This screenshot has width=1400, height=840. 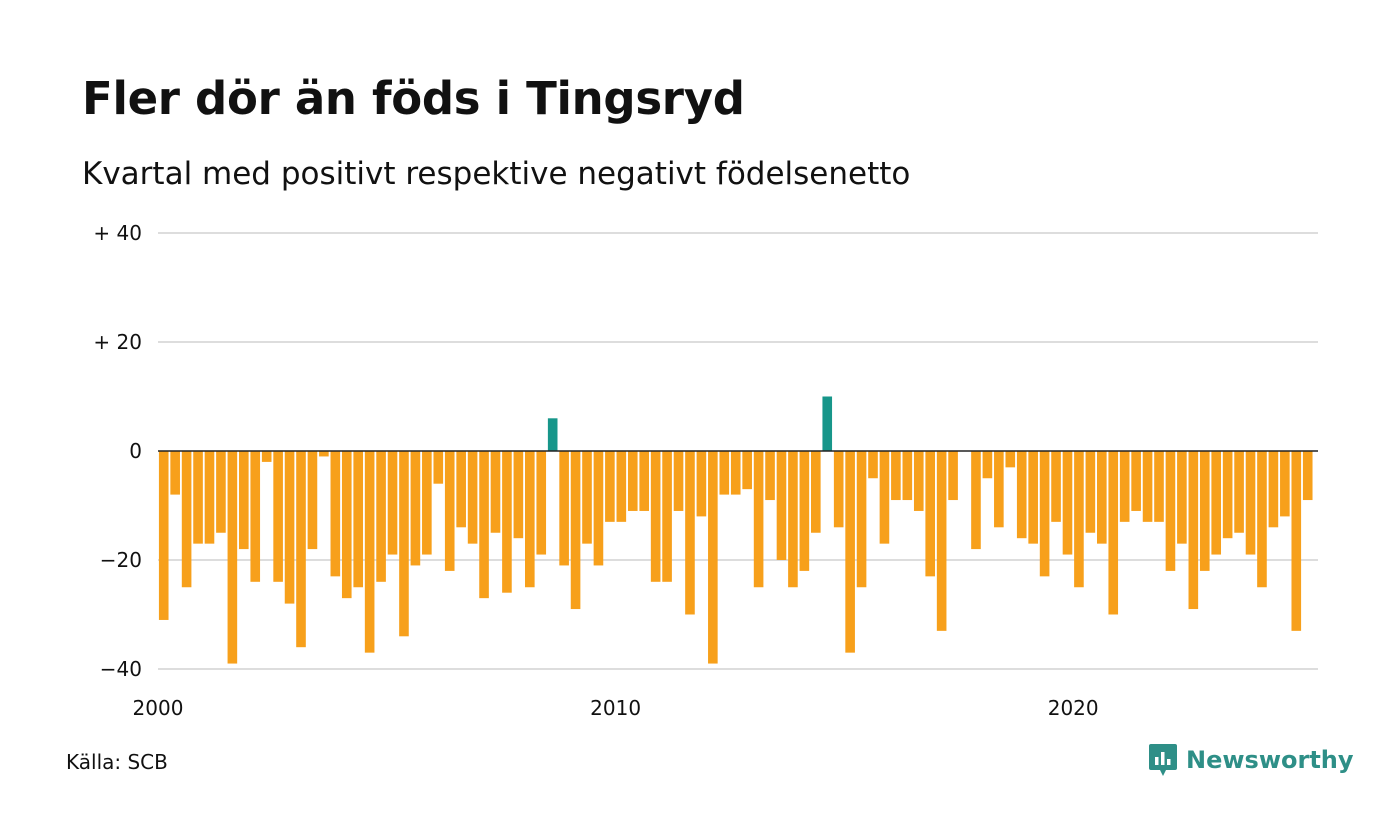 I want to click on x-tick-label: 2010, so click(x=615, y=708).